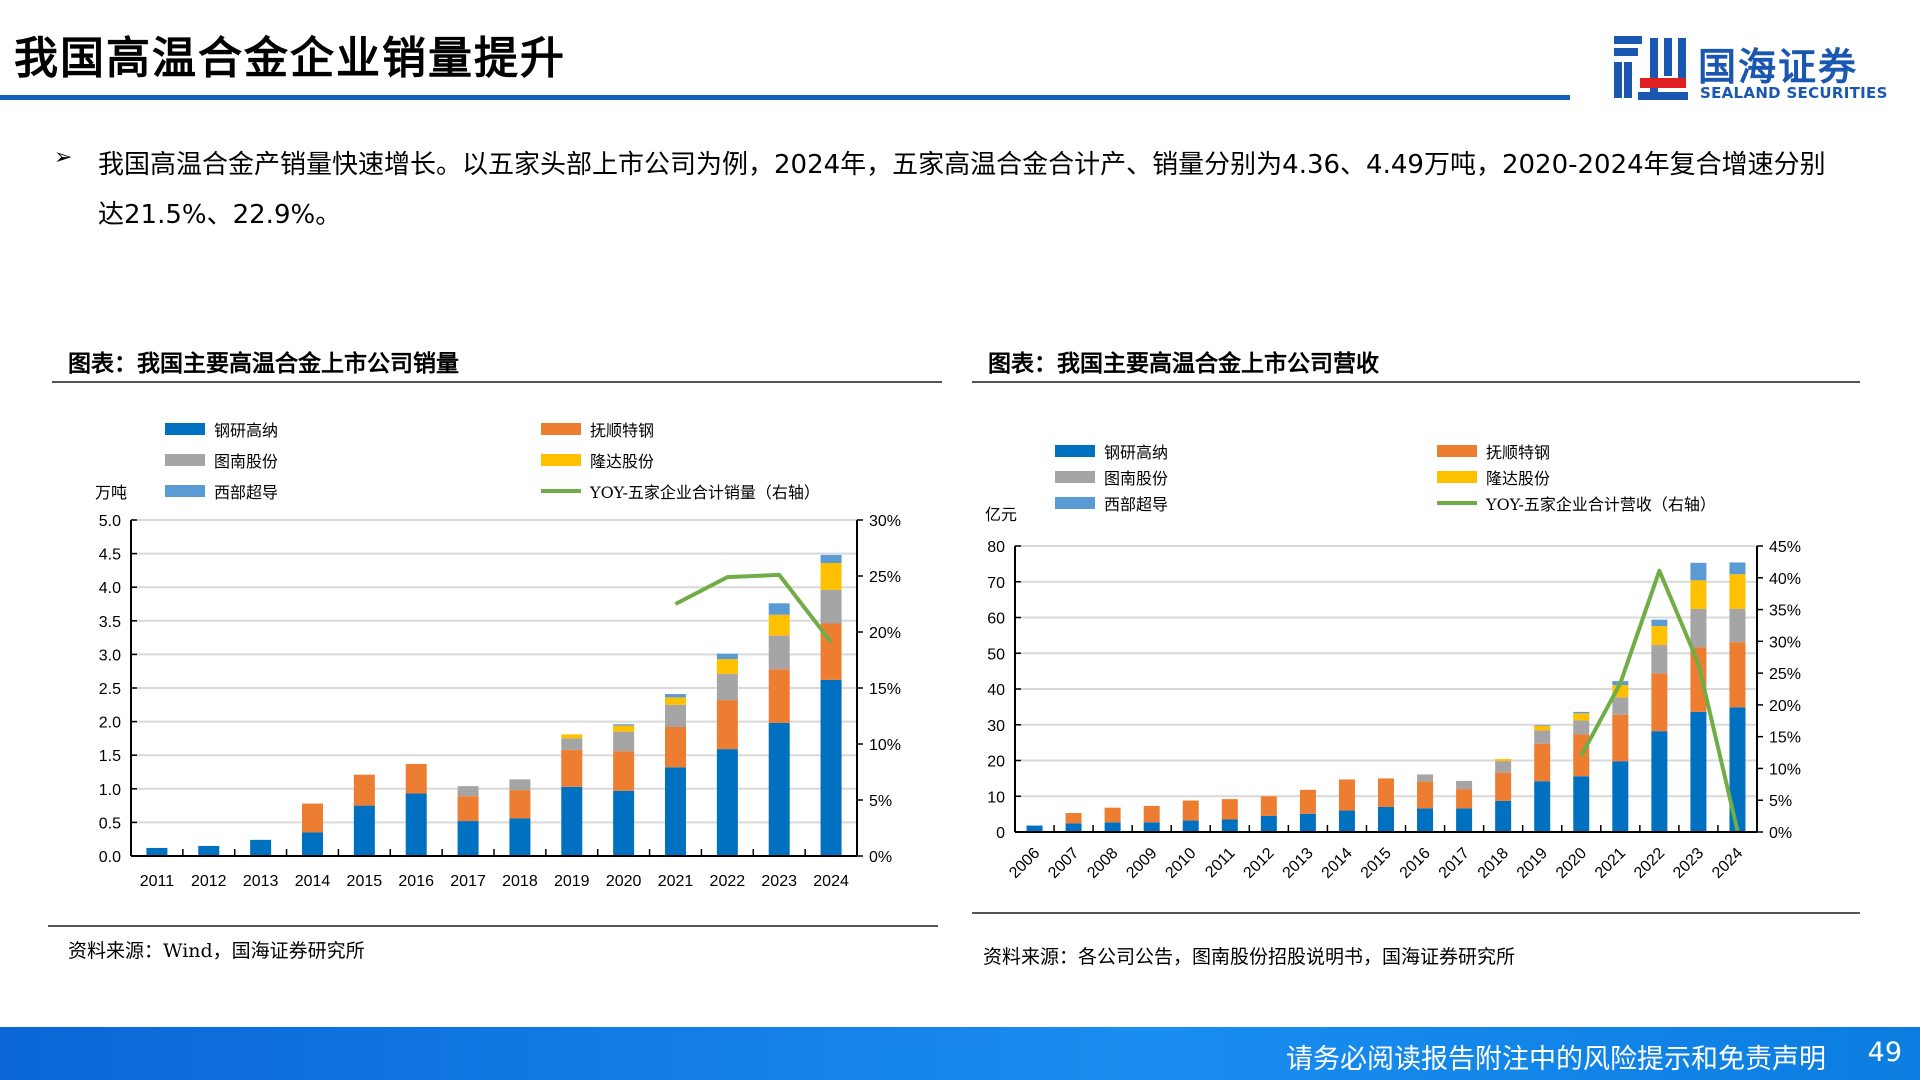 This screenshot has height=1080, width=1920. What do you see at coordinates (880, 801) in the screenshot?
I see `y2-tick-label: 5%` at bounding box center [880, 801].